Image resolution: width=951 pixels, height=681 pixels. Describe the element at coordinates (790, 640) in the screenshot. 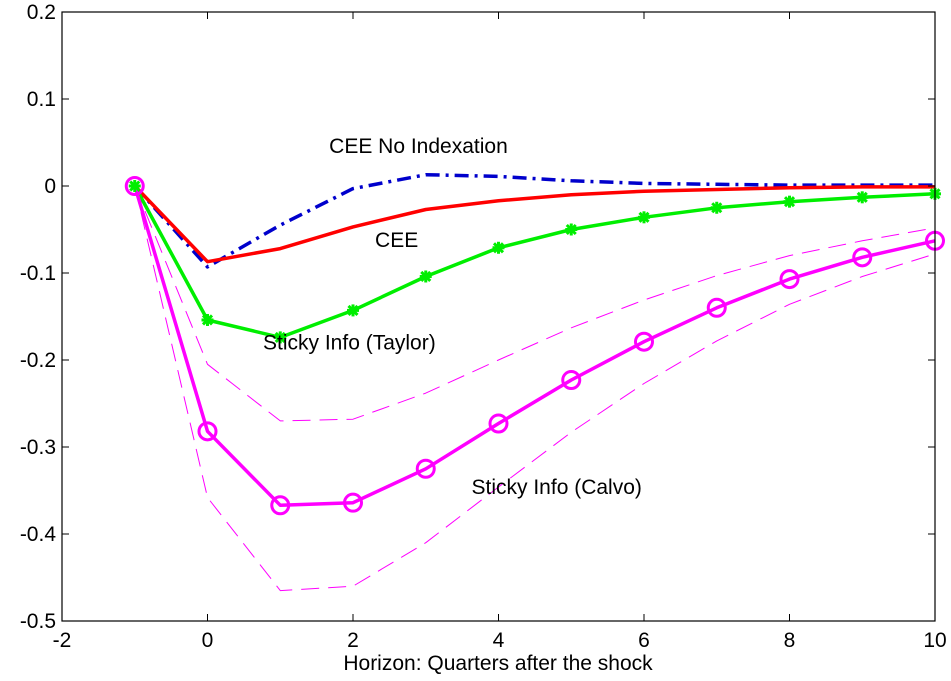

I see `x-tick-label: 8` at that location.